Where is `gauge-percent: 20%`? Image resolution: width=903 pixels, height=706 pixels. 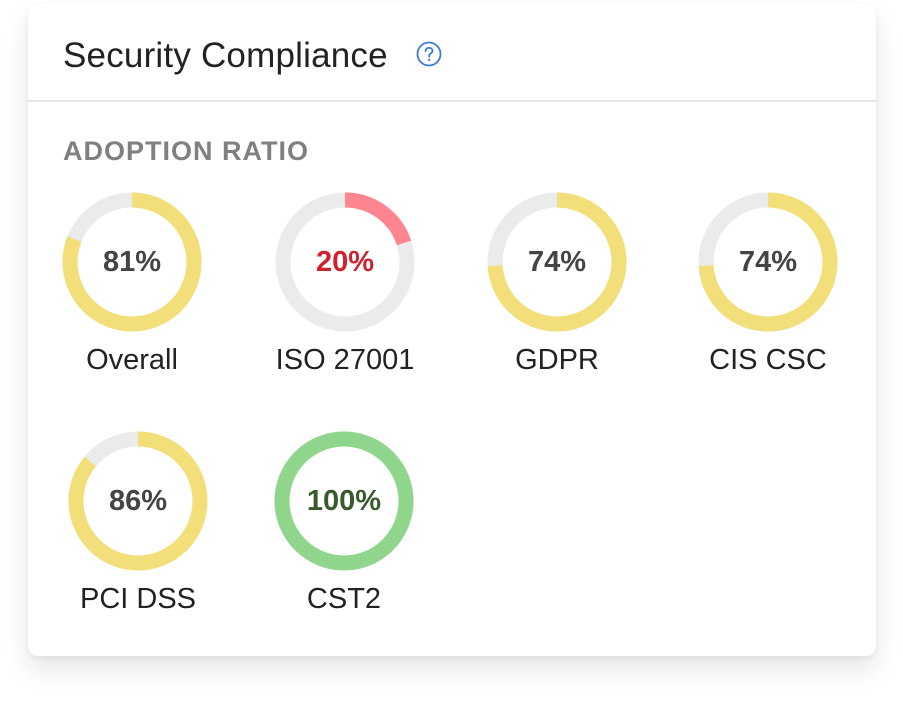
gauge-percent: 20% is located at coordinates (345, 262).